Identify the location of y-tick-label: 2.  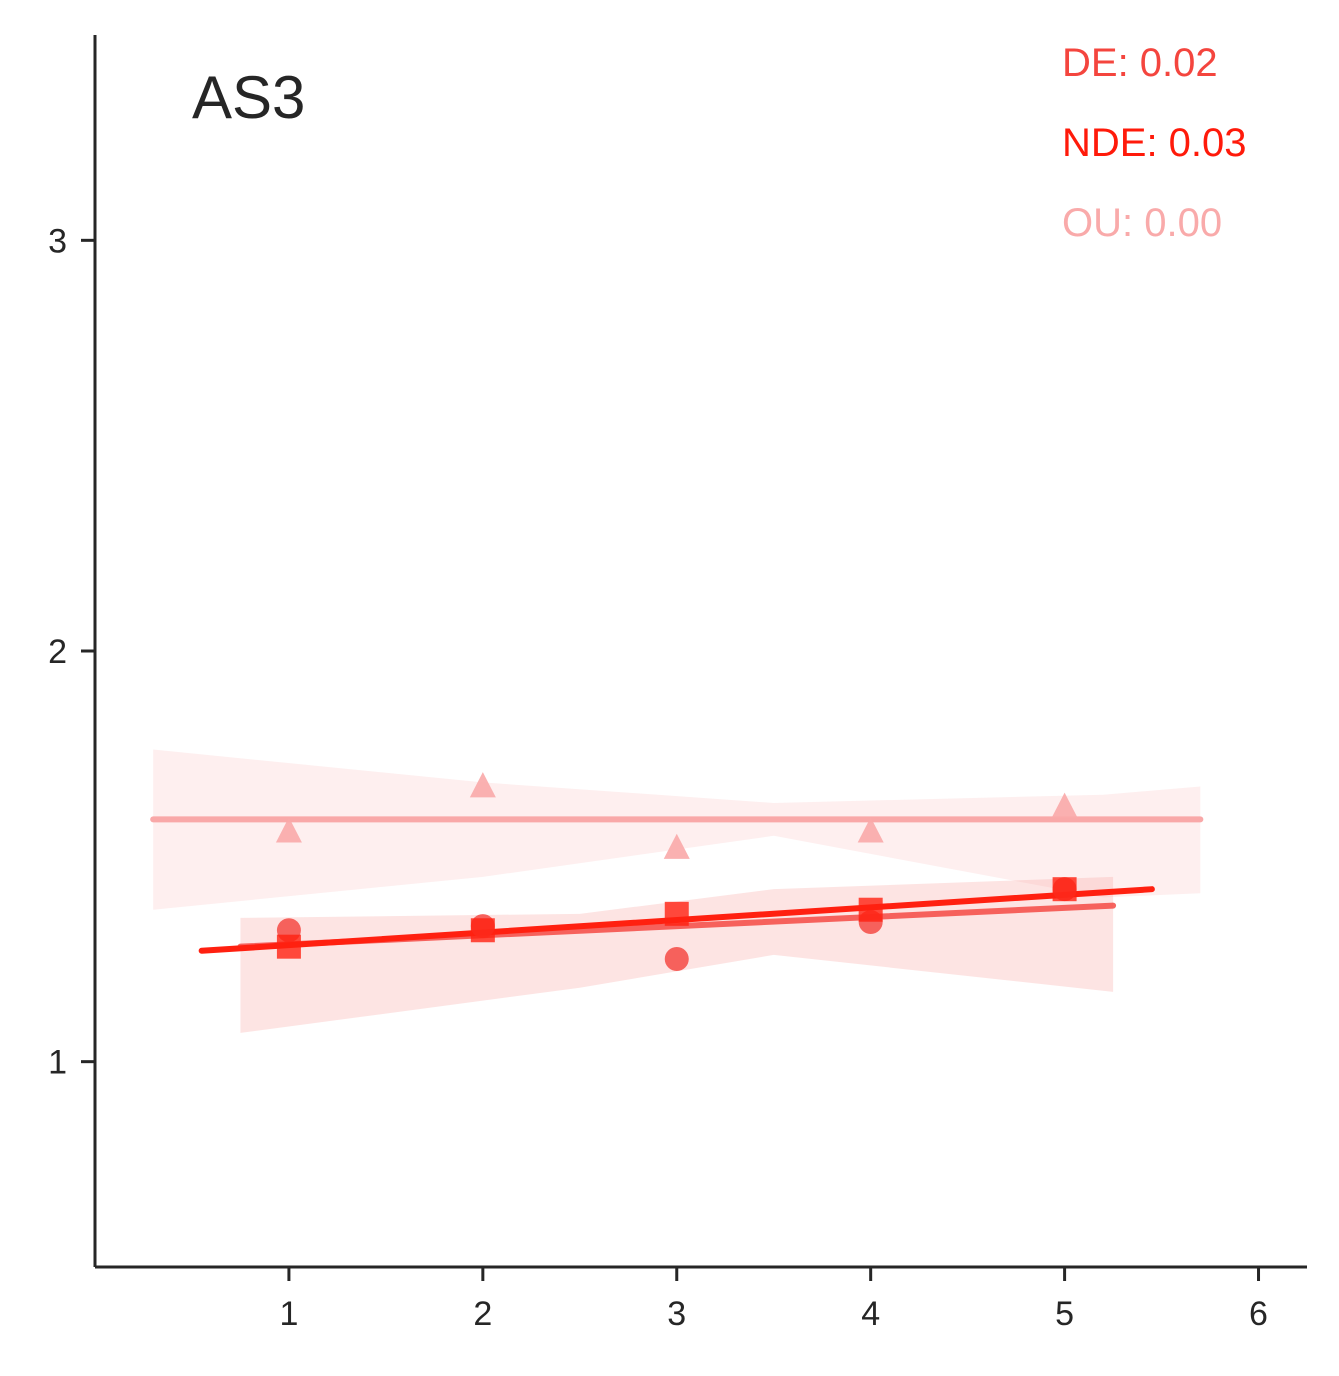
(57, 652).